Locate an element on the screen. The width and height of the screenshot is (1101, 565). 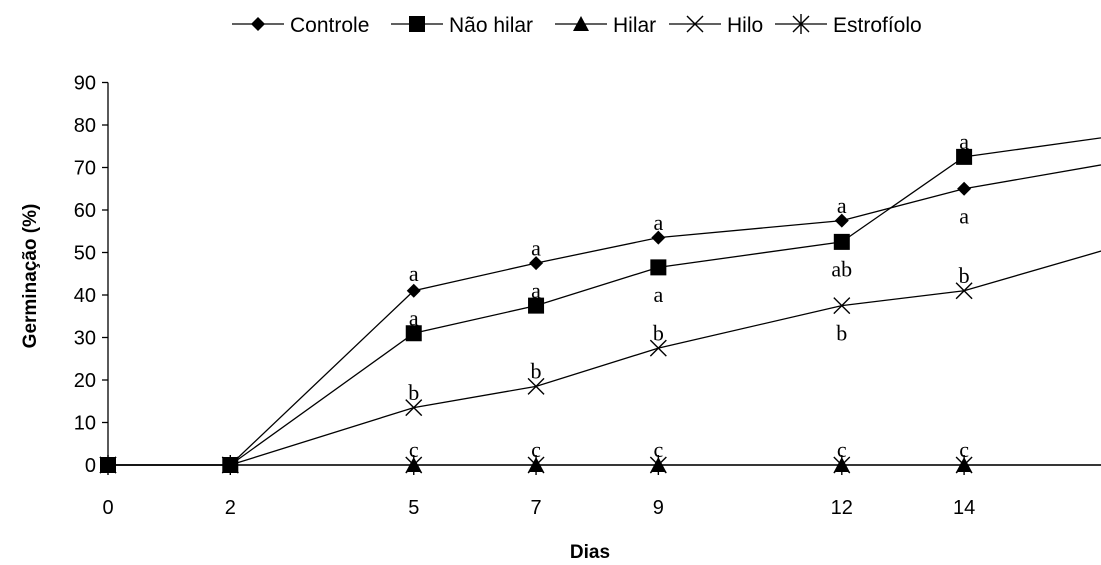
y-tick-label: 30 is located at coordinates (85, 339).